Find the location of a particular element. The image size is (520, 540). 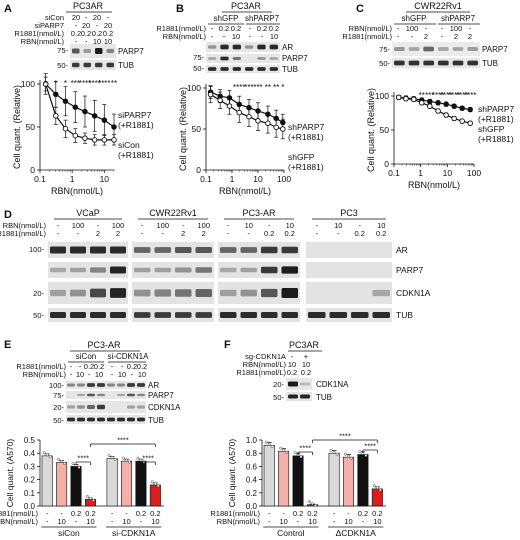

panel-A-chart-sig: ** is located at coordinates (114, 83).